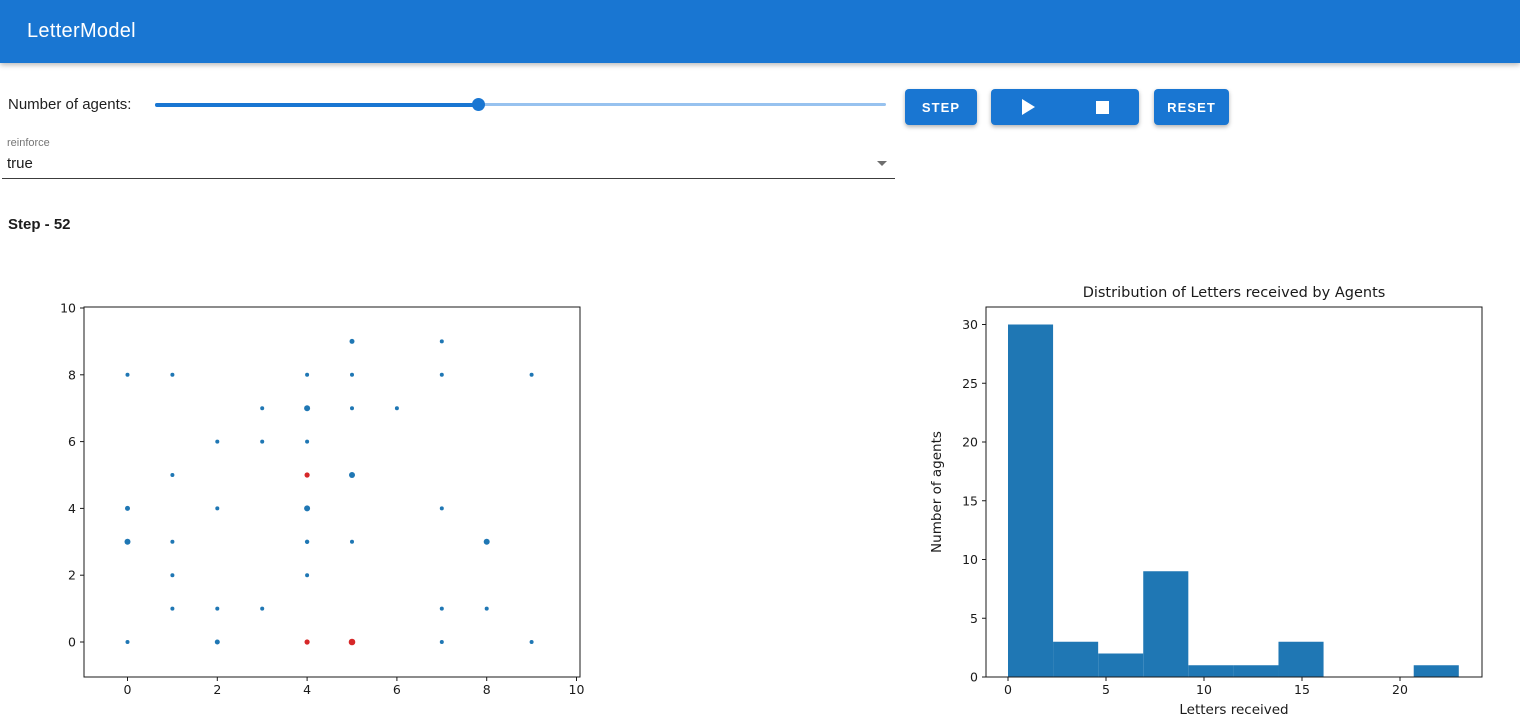  Describe the element at coordinates (28, 143) in the screenshot. I see `reinforce-select-label: reinforce` at that location.